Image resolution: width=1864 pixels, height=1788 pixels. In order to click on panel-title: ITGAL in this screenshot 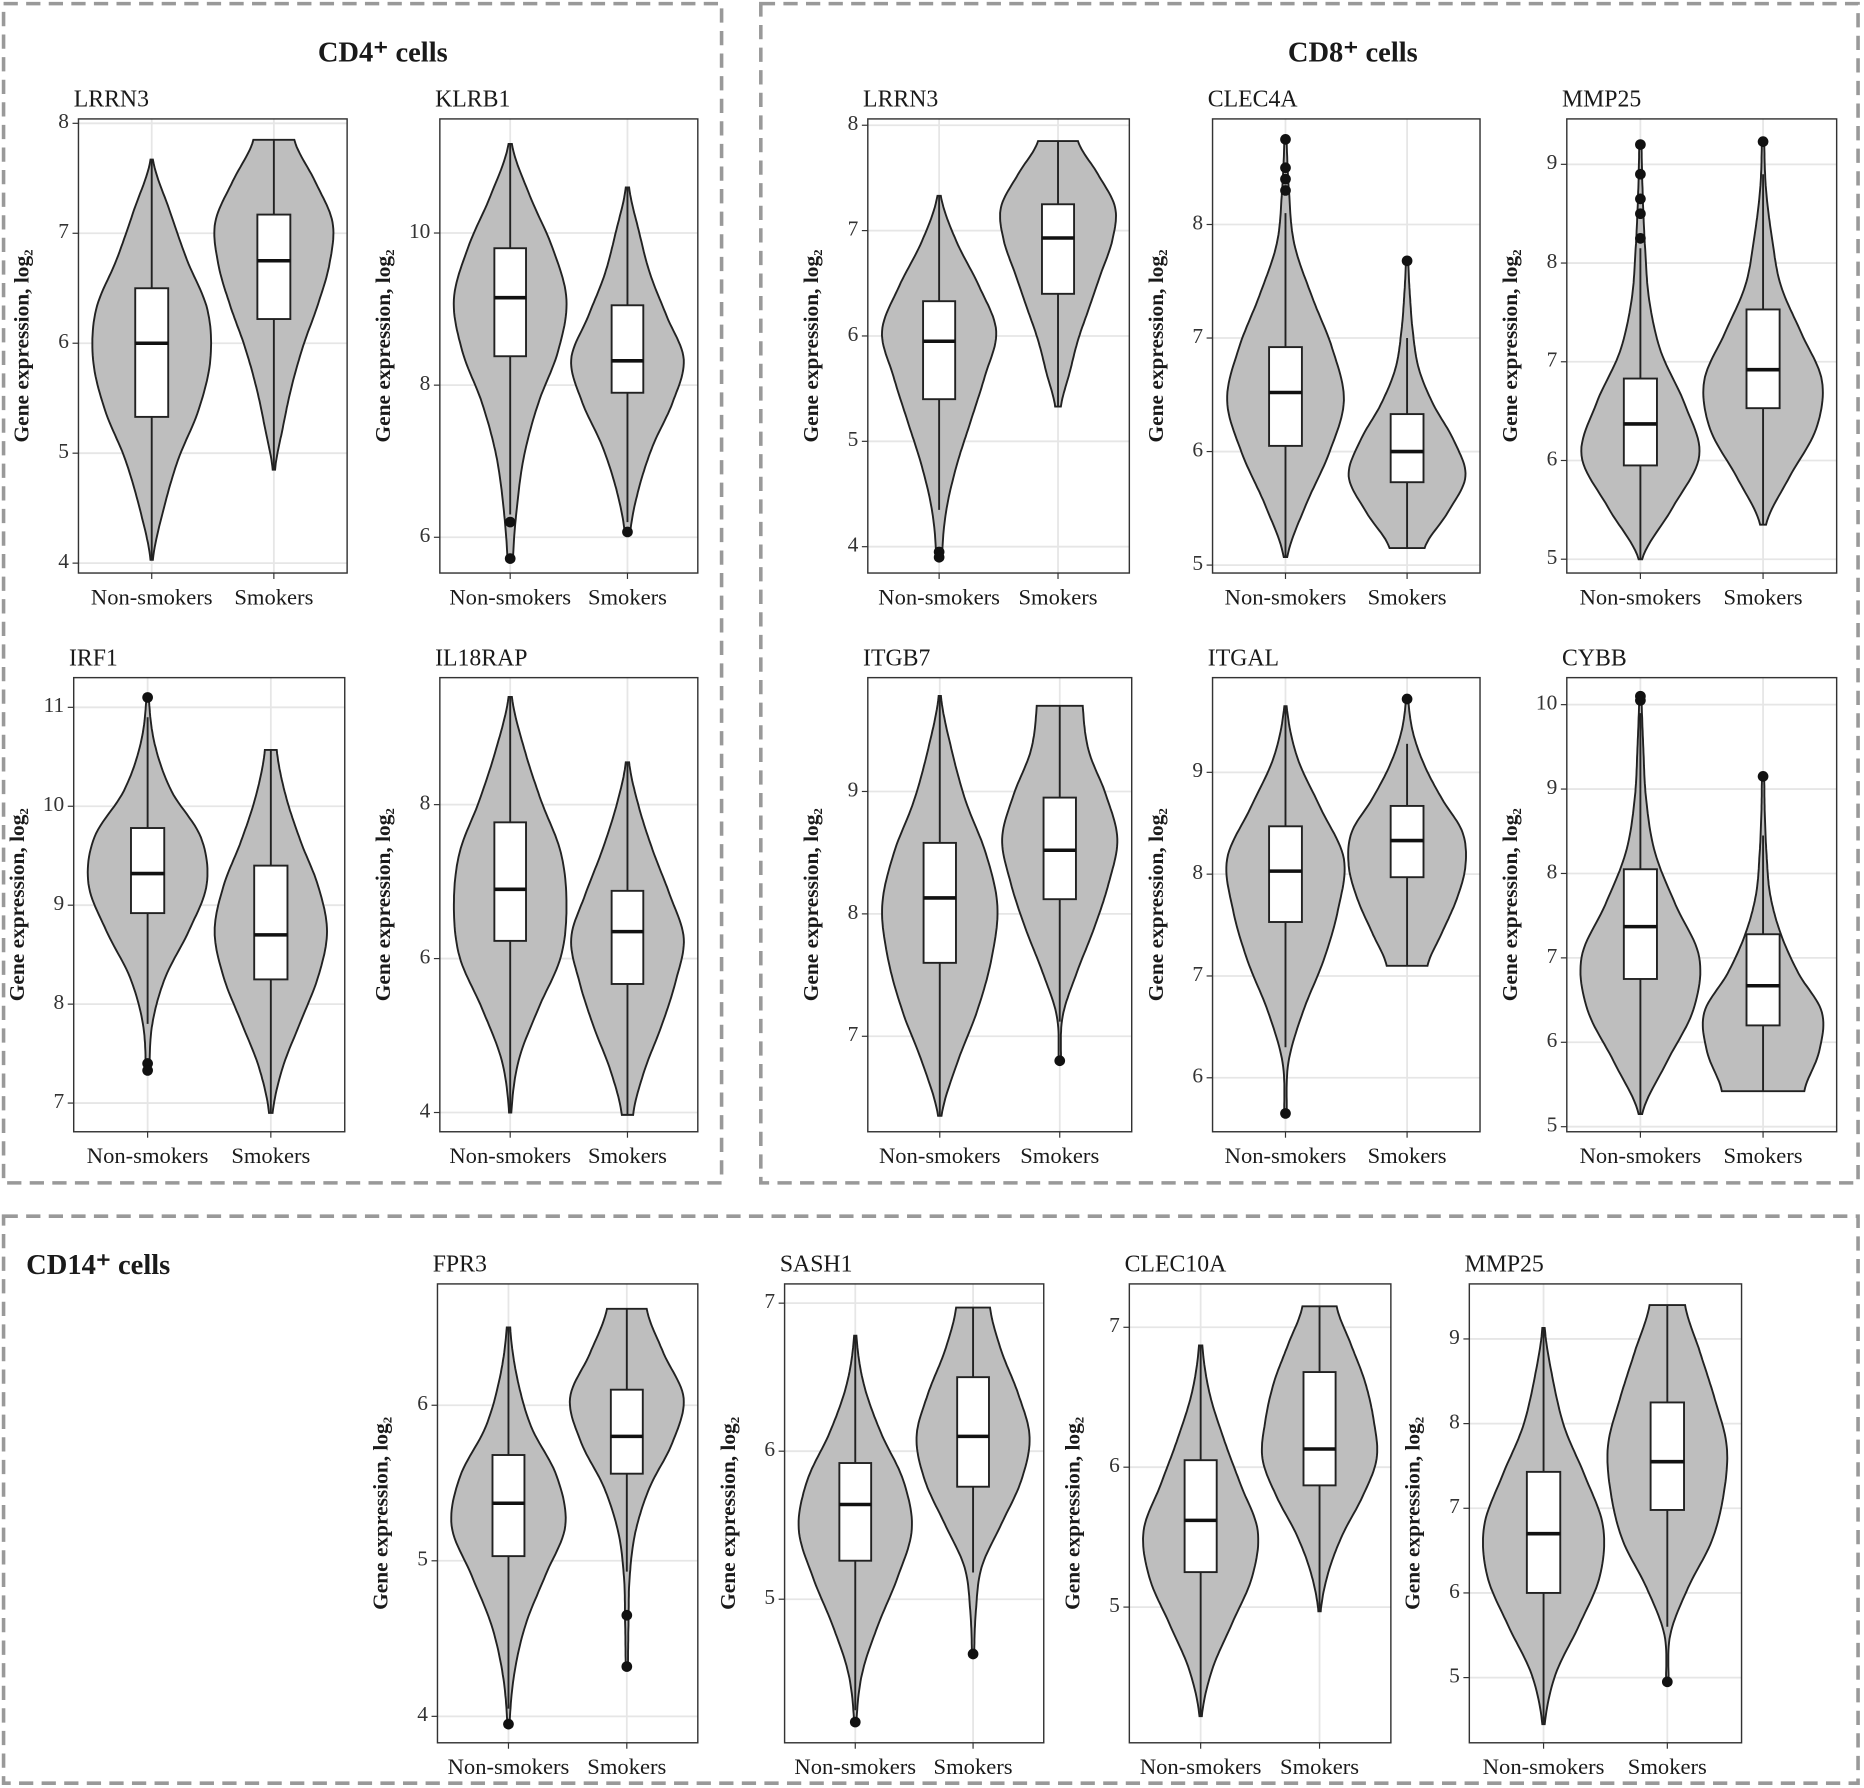, I will do `click(1243, 658)`.